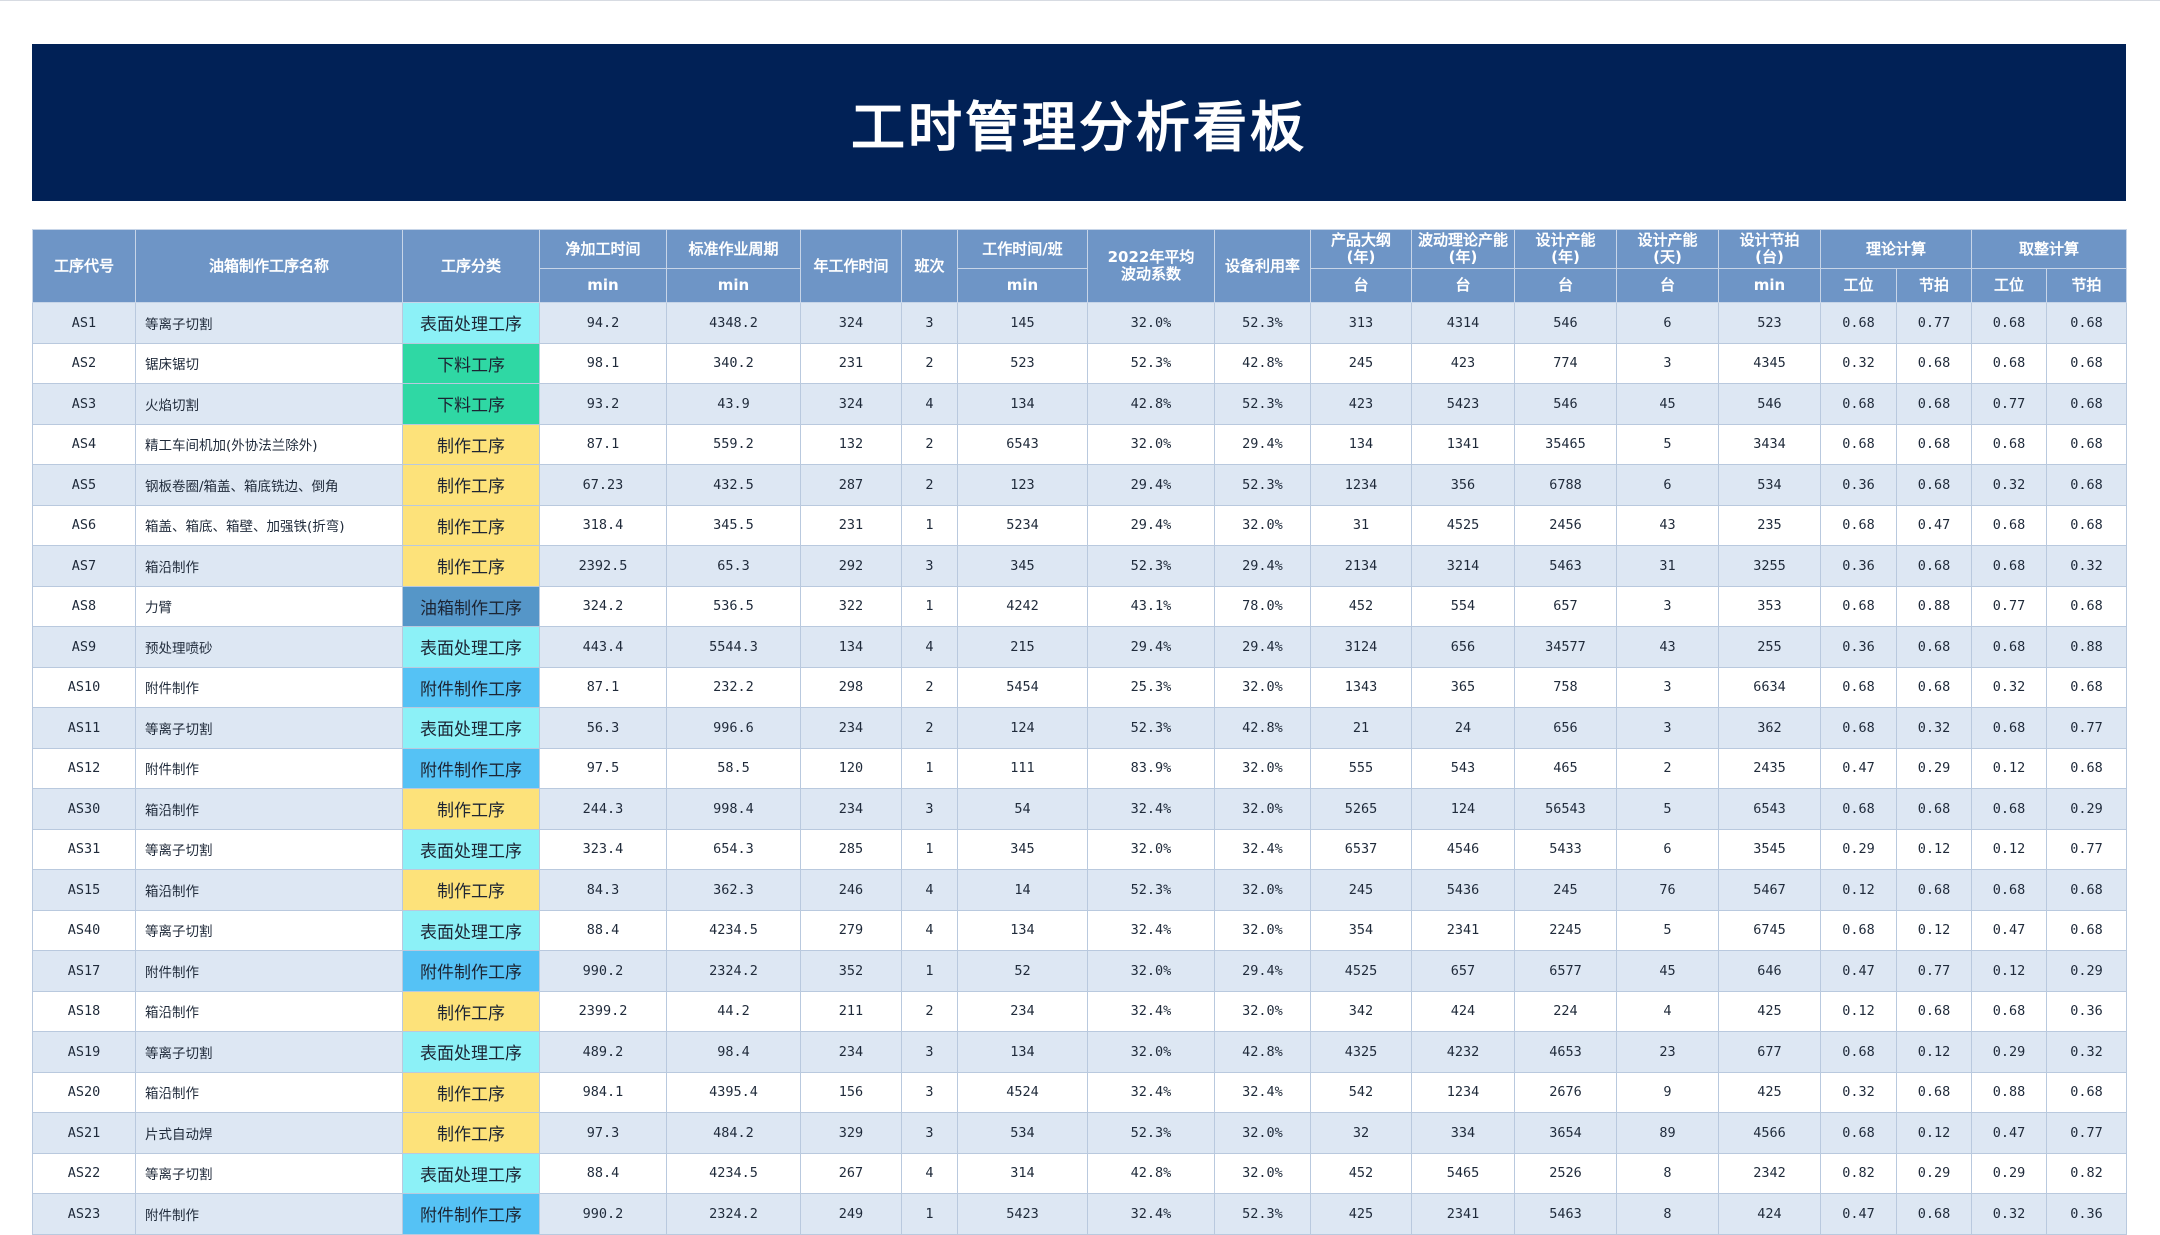  I want to click on cell-shift-time: 134, so click(1022, 930).